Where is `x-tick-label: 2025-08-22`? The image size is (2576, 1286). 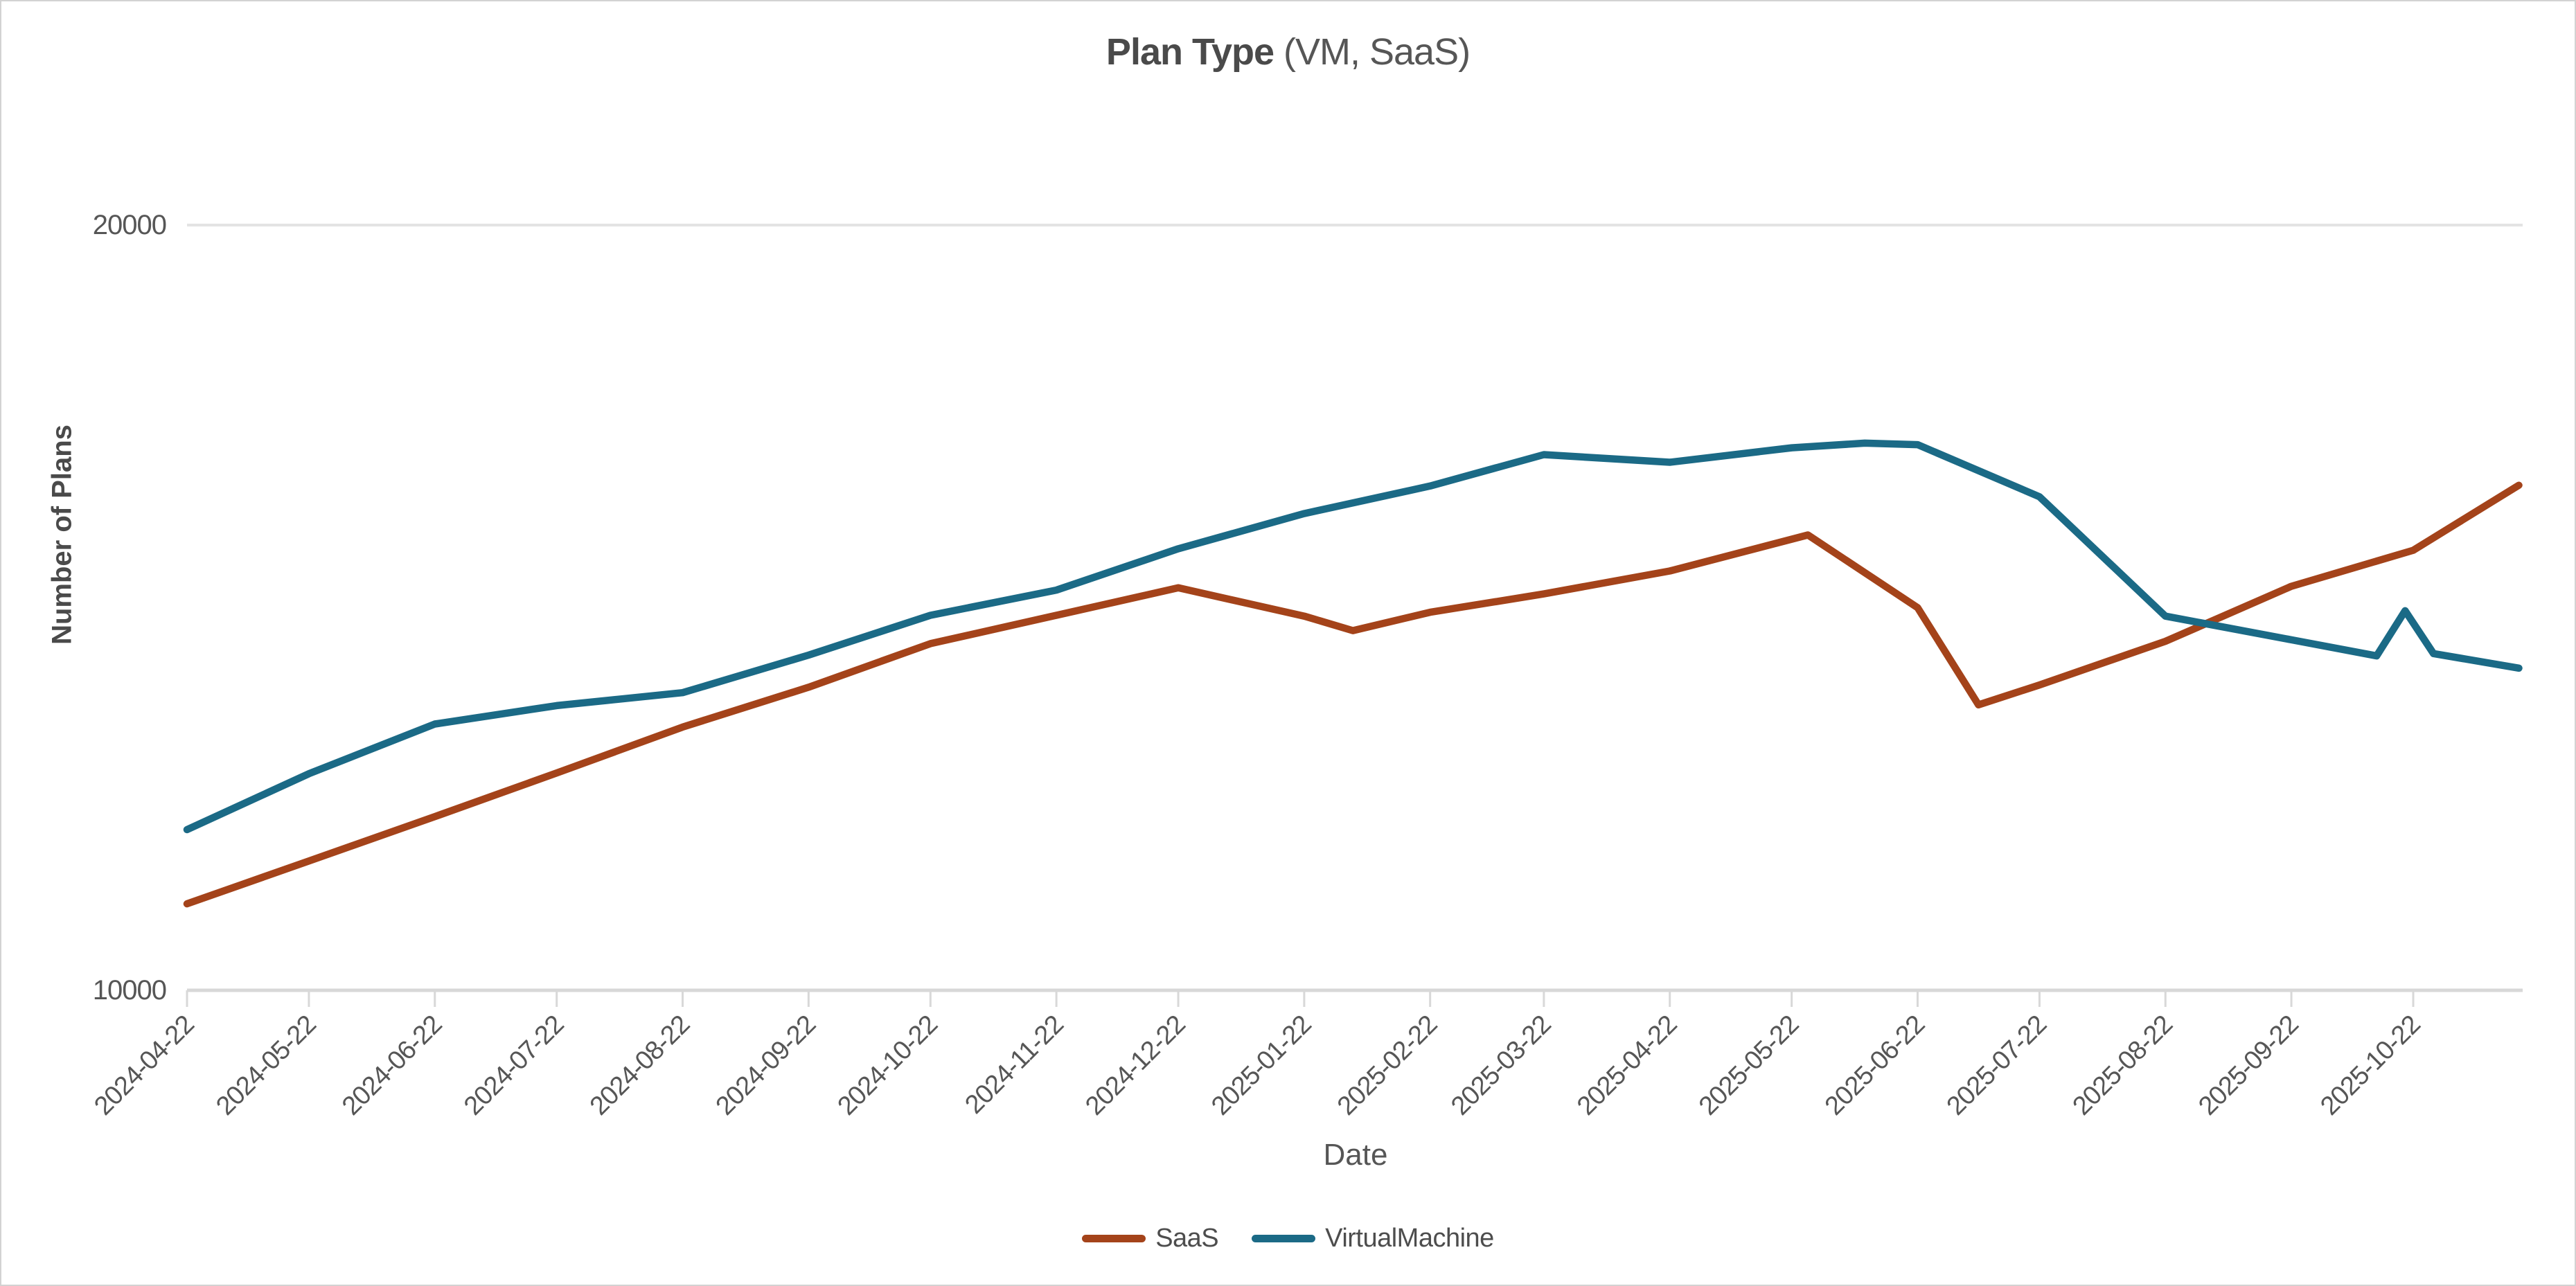
x-tick-label: 2025-08-22 is located at coordinates (2123, 1065).